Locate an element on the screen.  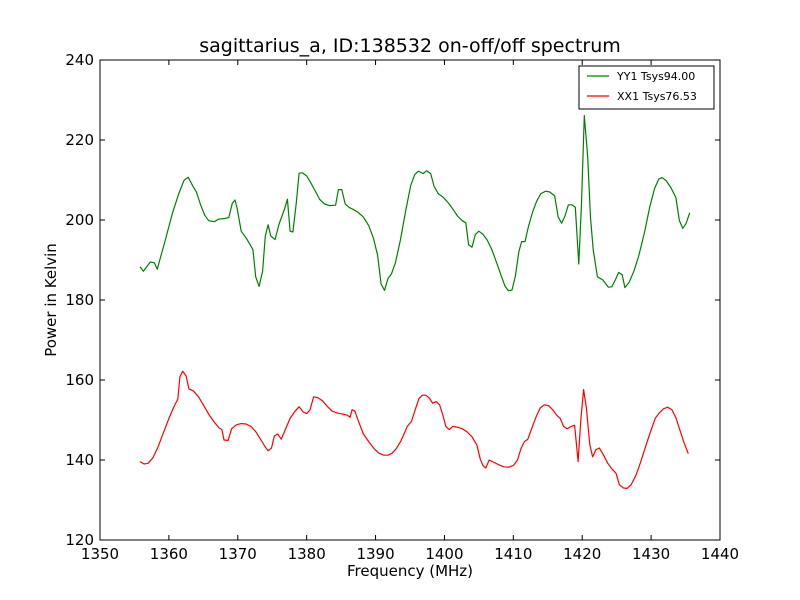
x-tick-label: 1370 is located at coordinates (238, 554).